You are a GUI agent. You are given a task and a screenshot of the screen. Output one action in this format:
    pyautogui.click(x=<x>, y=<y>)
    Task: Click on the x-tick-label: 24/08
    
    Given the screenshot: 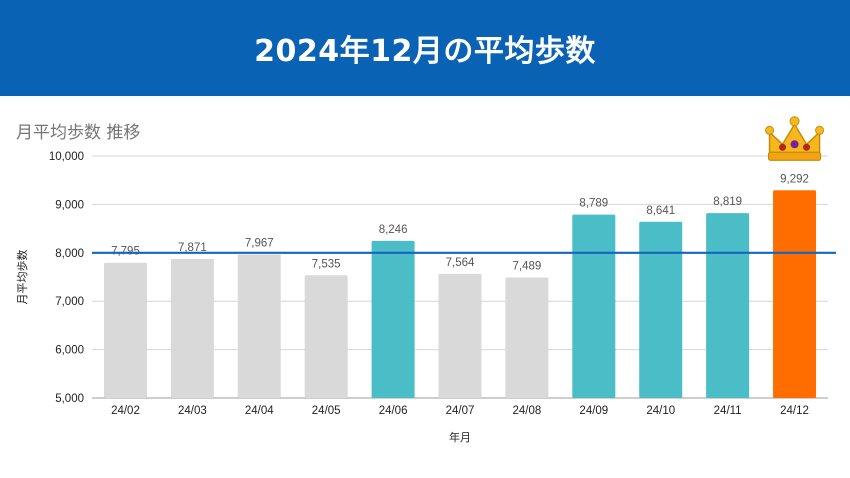 What is the action you would take?
    pyautogui.click(x=527, y=411)
    